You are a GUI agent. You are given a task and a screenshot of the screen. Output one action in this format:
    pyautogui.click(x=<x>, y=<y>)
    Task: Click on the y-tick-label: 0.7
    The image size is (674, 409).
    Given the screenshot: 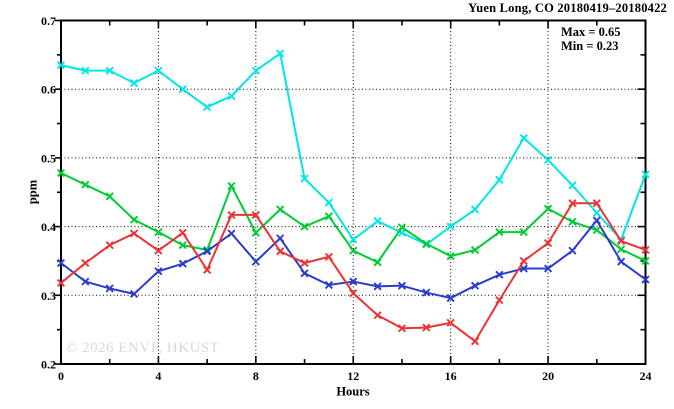 What is the action you would take?
    pyautogui.click(x=48, y=21)
    